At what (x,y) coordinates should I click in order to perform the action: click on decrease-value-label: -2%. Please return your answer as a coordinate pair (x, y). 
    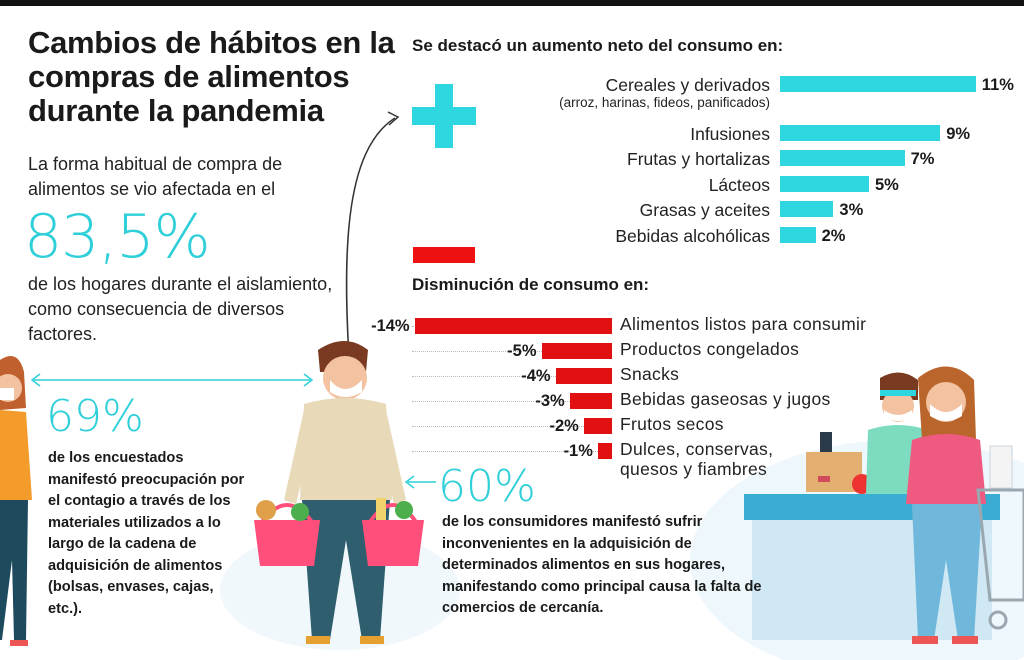
    Looking at the image, I should click on (564, 426).